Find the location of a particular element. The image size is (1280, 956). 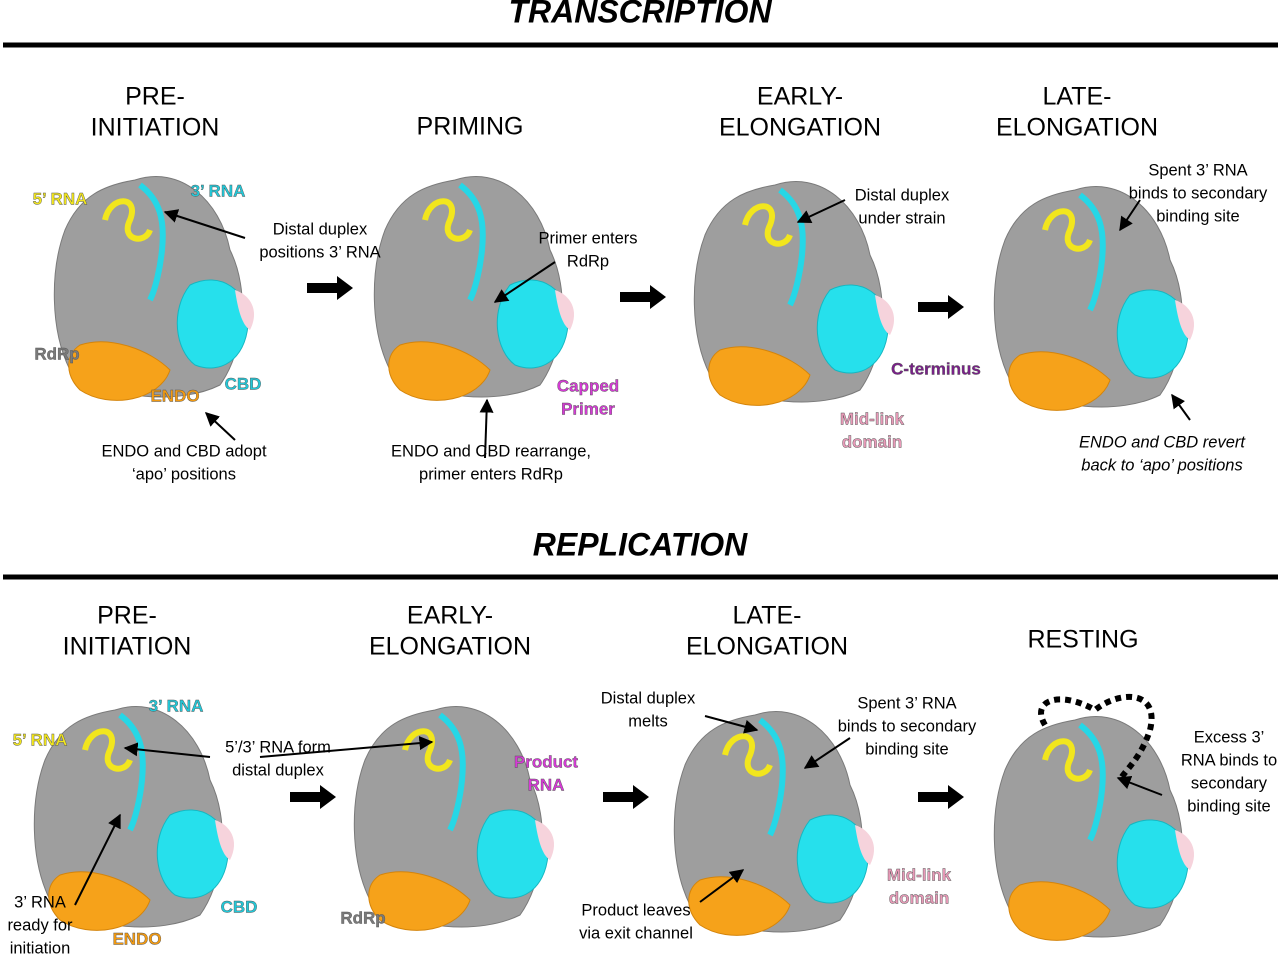

annotation: ENDO and CBD rearrange, is located at coordinates (491, 451).